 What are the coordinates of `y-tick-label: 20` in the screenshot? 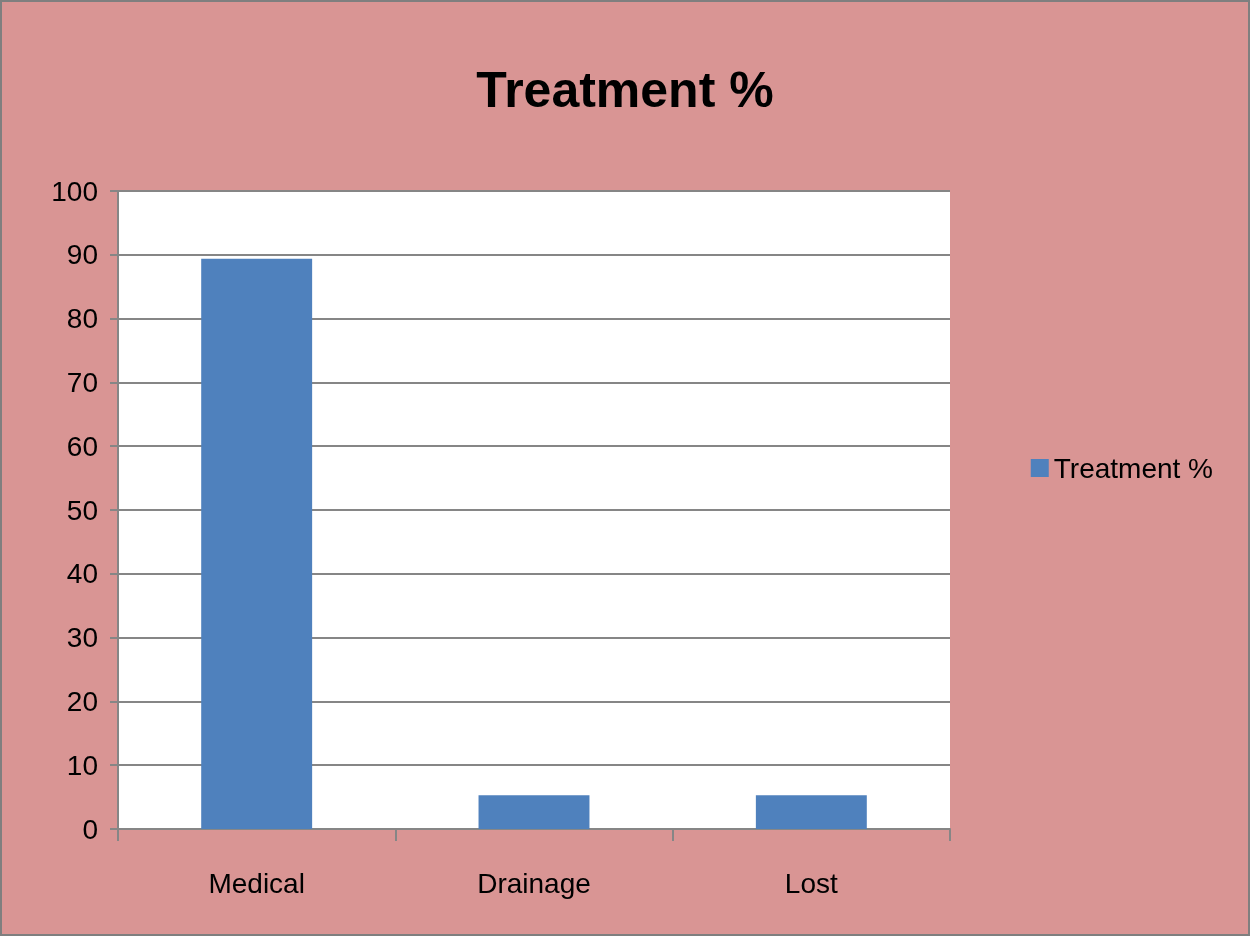 It's located at (82, 701).